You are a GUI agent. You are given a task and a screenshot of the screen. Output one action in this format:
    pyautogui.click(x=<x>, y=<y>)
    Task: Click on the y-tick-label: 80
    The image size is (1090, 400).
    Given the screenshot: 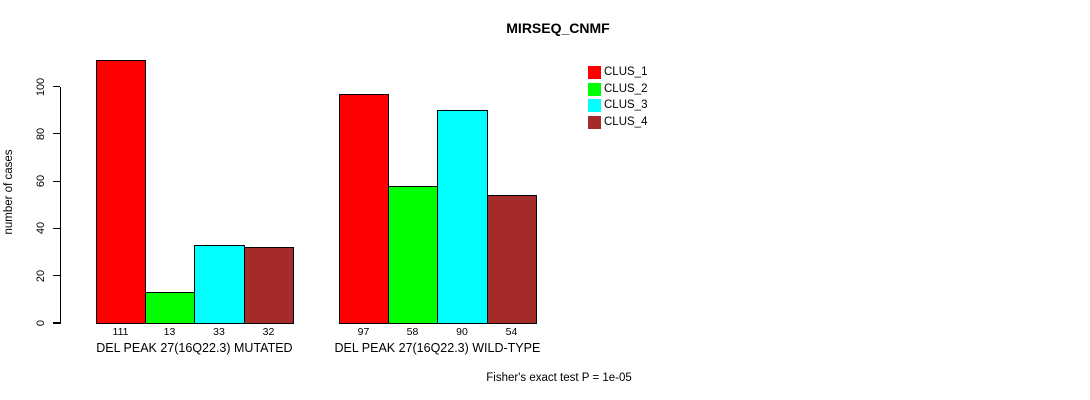 What is the action you would take?
    pyautogui.click(x=41, y=133)
    